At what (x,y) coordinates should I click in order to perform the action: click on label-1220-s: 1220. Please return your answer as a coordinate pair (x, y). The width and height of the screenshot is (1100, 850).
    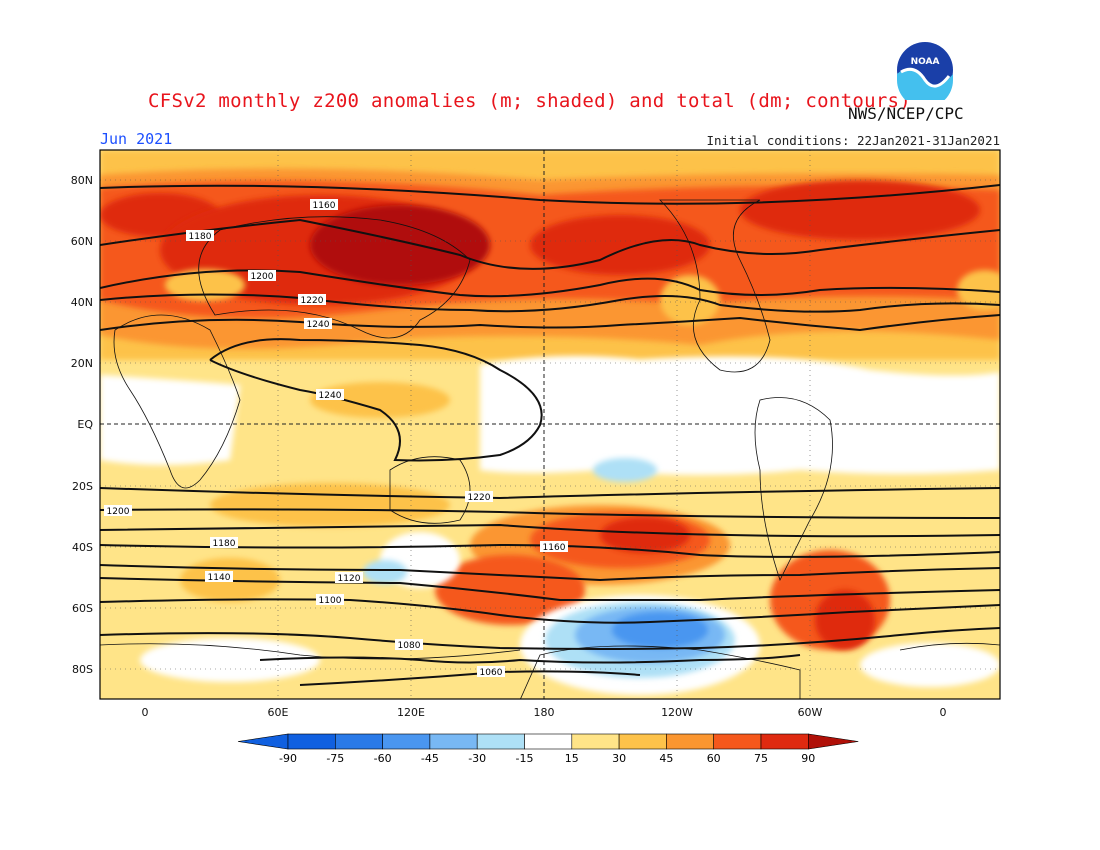
    Looking at the image, I should click on (479, 497).